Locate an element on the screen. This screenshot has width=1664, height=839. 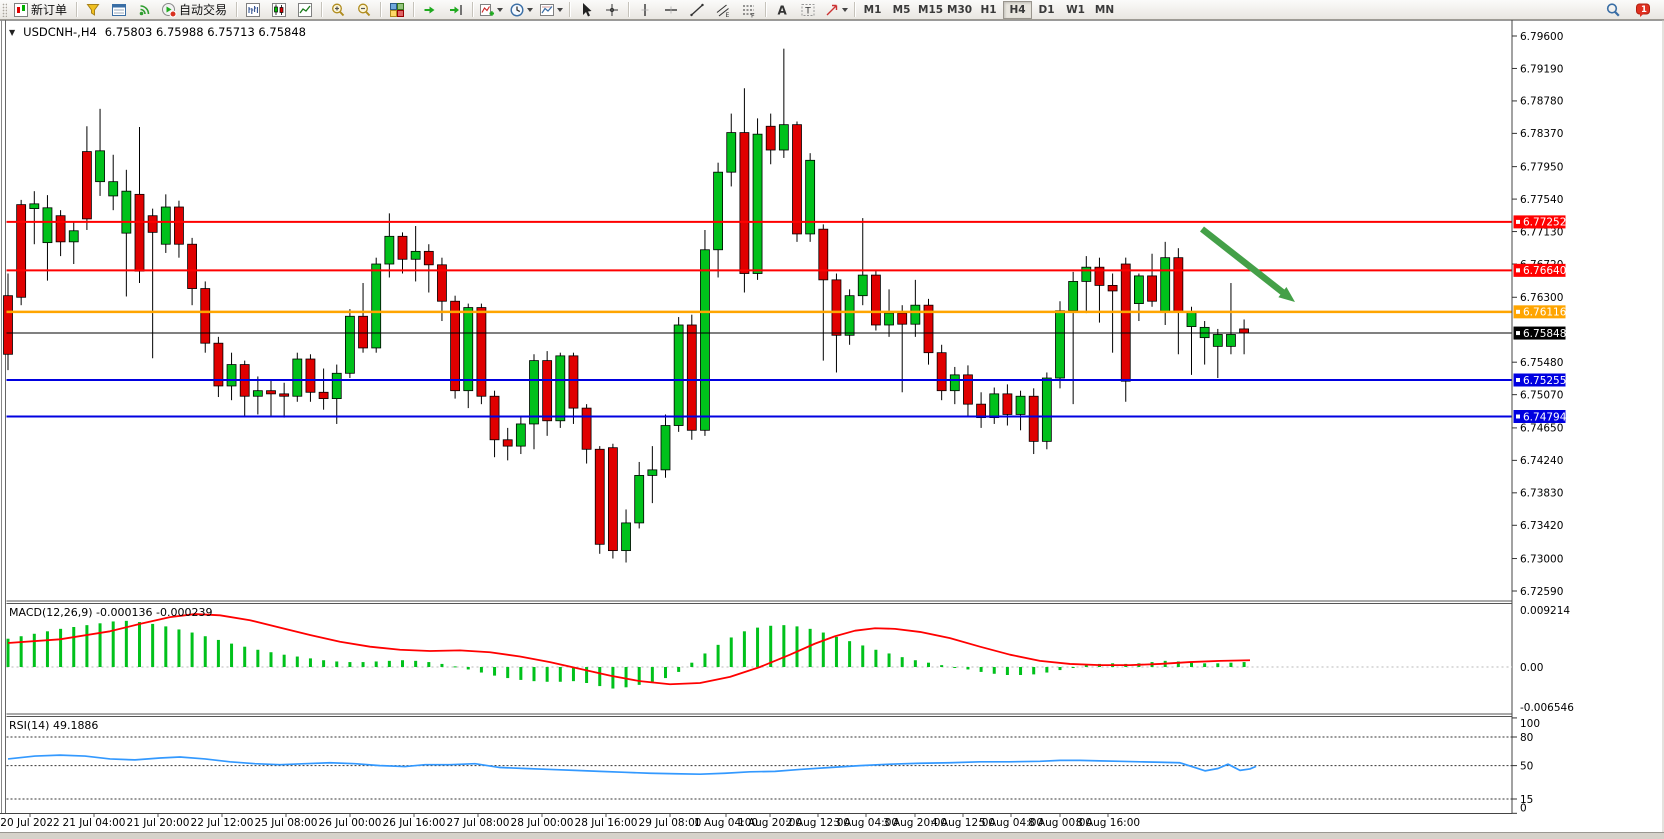
svg-text: 25 Jul 08:00 is located at coordinates (286, 823).